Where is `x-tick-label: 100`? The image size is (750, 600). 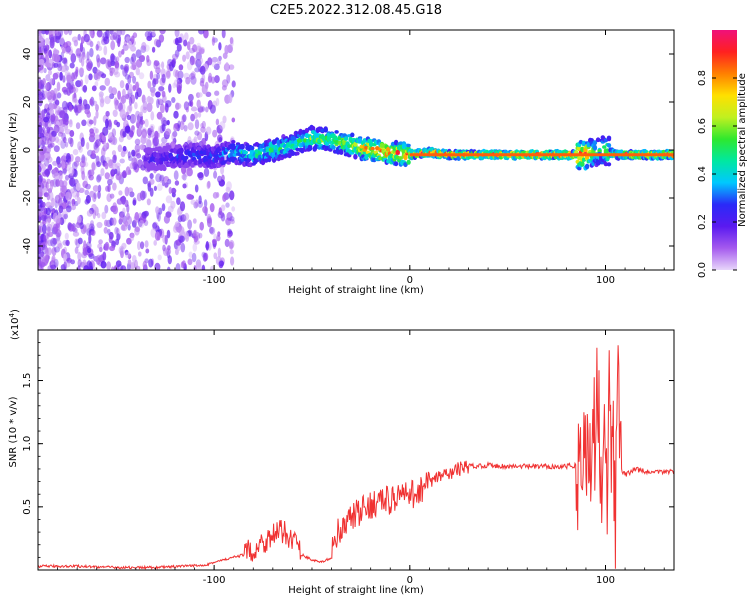 x-tick-label: 100 is located at coordinates (605, 280).